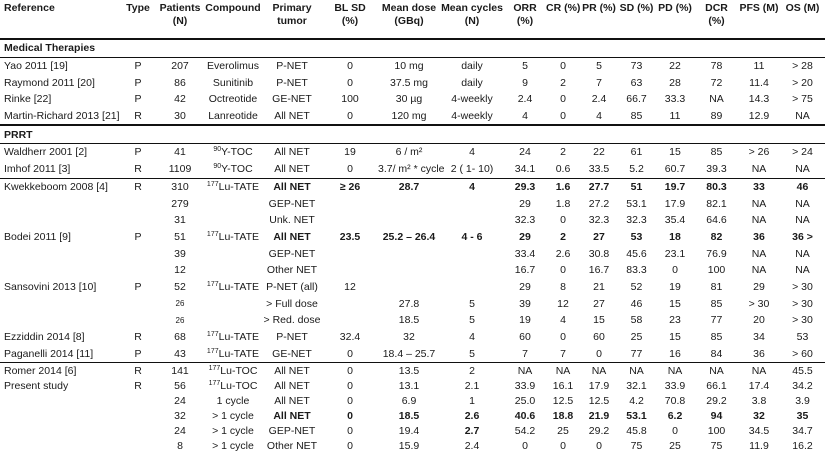 Image resolution: width=825 pixels, height=453 pixels. I want to click on cell-pfs: 34.5, so click(759, 430).